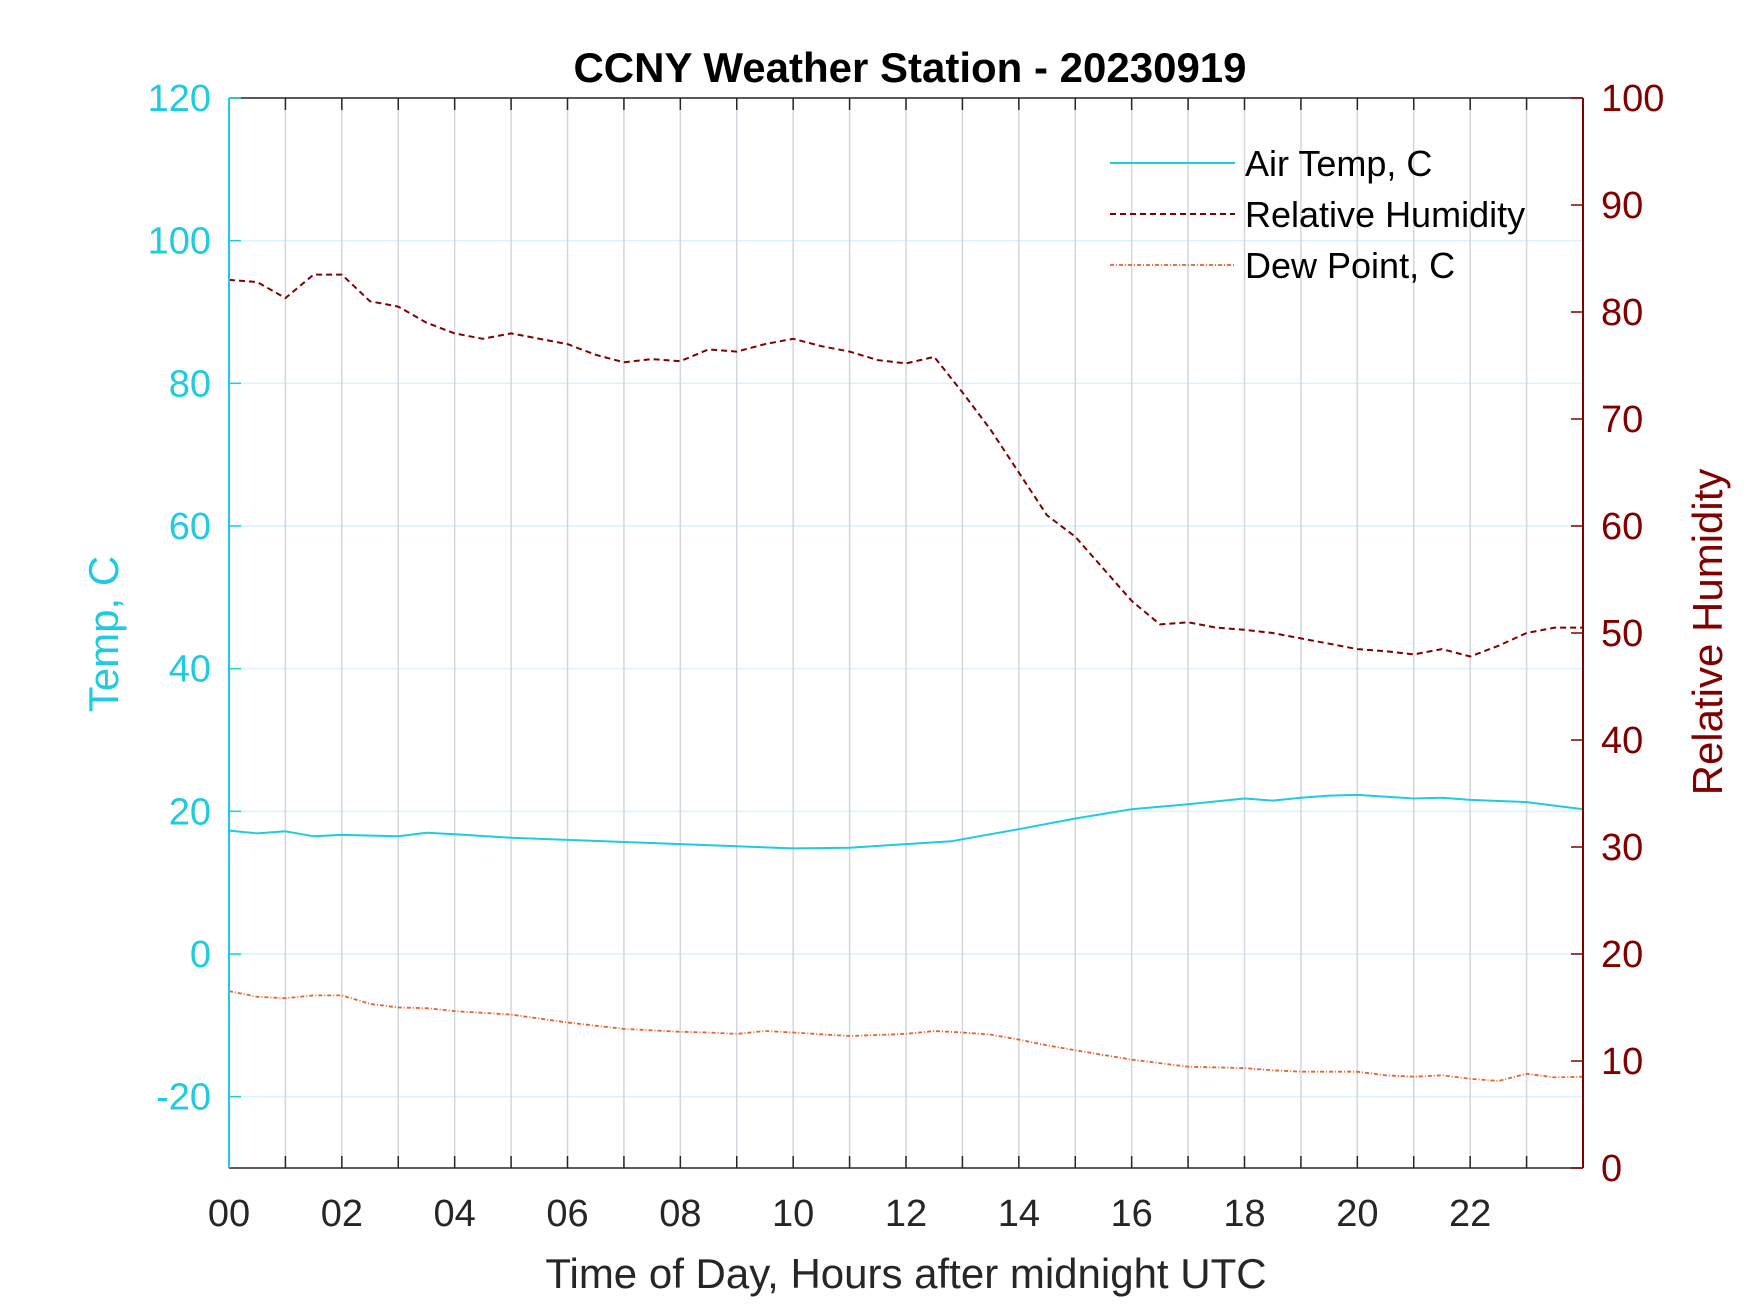 This screenshot has width=1750, height=1313. I want to click on y-left-tick-label: 80, so click(190, 384).